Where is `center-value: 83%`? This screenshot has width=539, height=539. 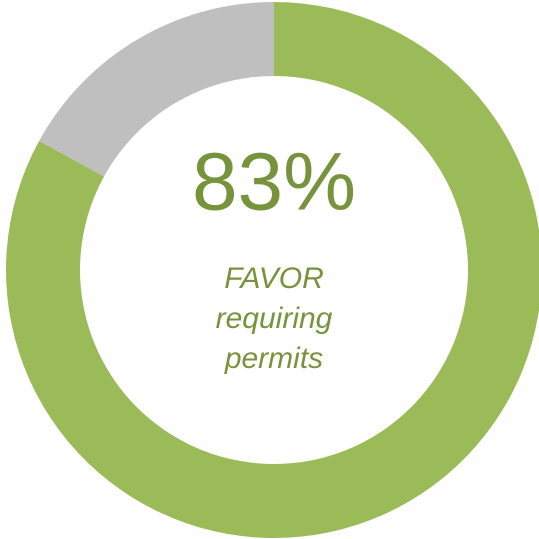
center-value: 83% is located at coordinates (274, 182).